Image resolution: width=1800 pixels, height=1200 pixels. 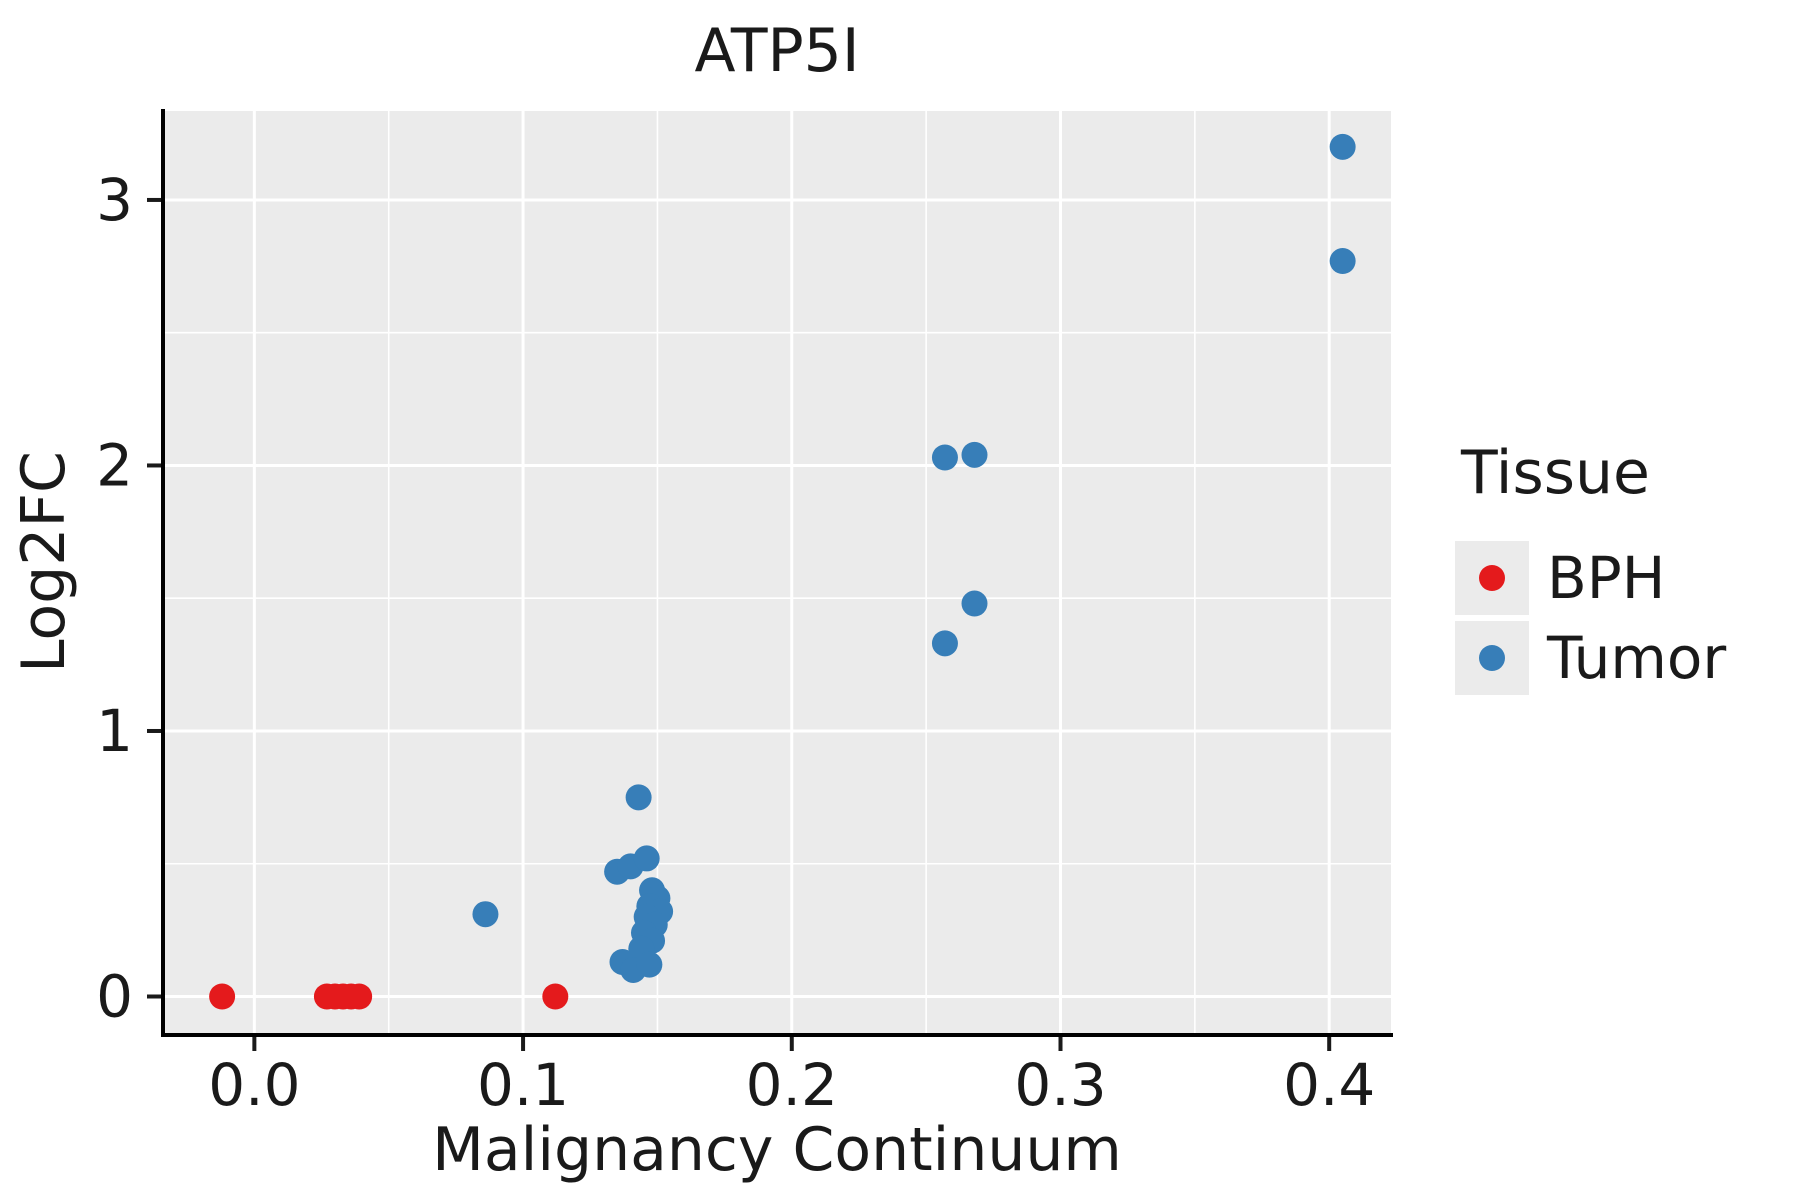 I want to click on legend: Tissue BPH Tumor, so click(x=1590, y=568).